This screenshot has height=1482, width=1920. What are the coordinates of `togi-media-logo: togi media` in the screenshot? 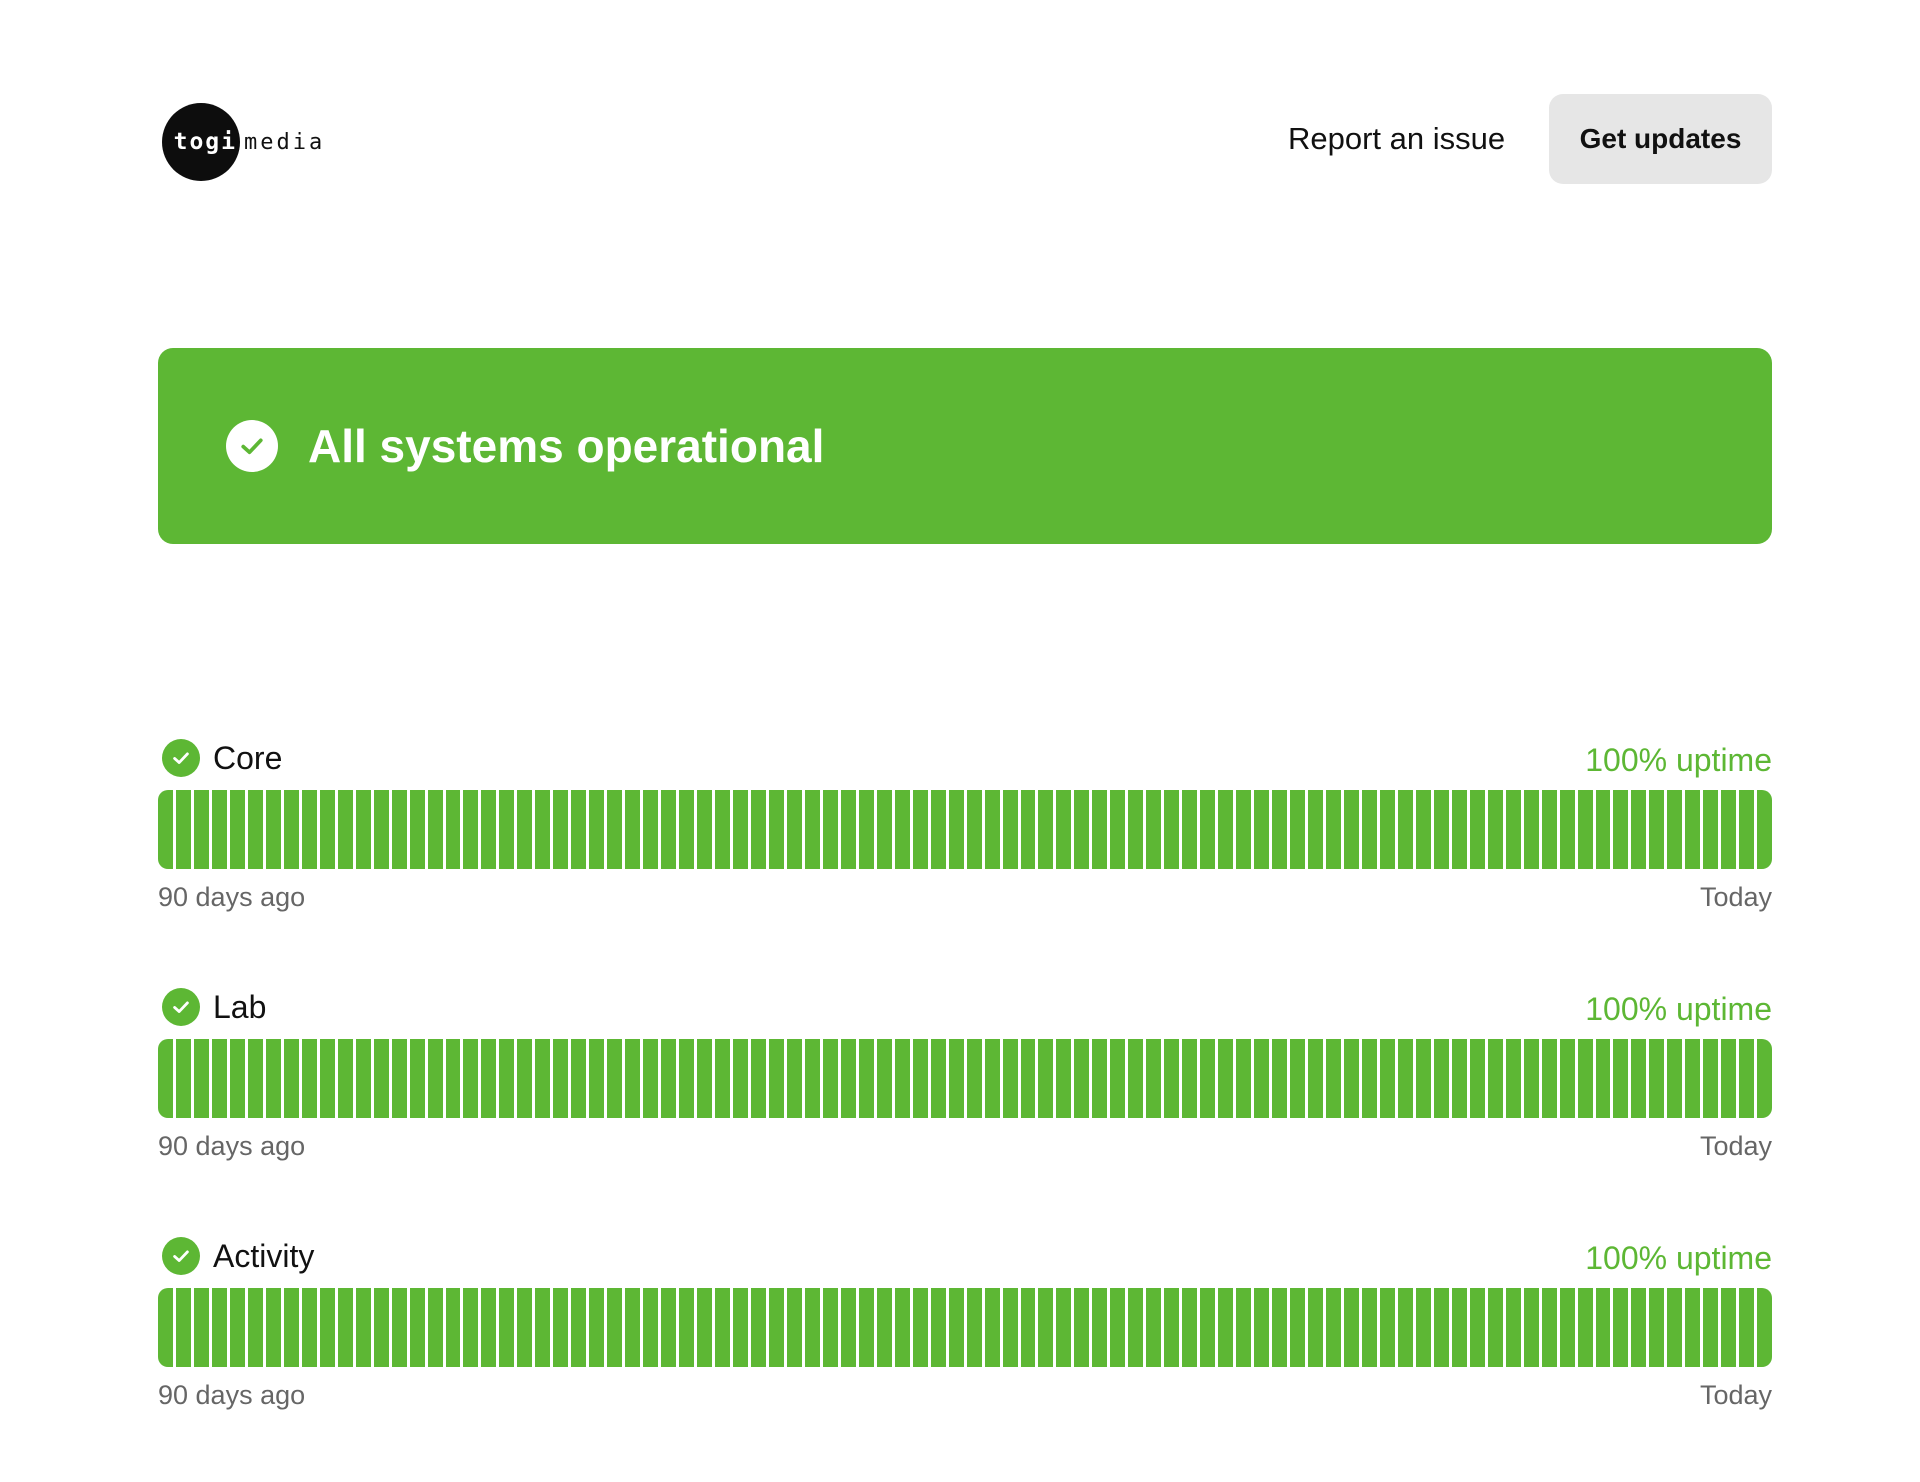 It's located at (243, 142).